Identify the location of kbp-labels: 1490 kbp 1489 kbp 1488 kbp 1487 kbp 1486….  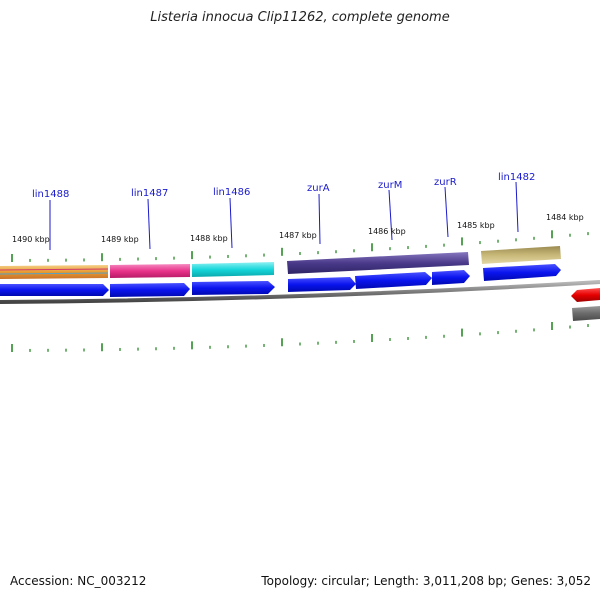
(298, 228).